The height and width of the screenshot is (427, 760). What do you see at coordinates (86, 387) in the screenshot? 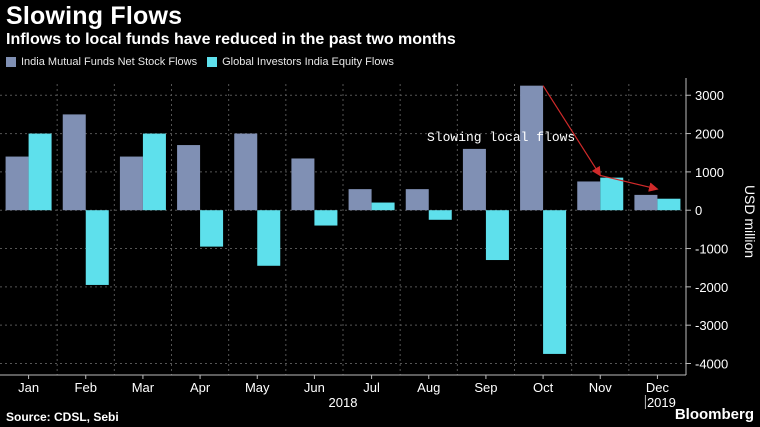
I see `x-tick-label: Feb` at bounding box center [86, 387].